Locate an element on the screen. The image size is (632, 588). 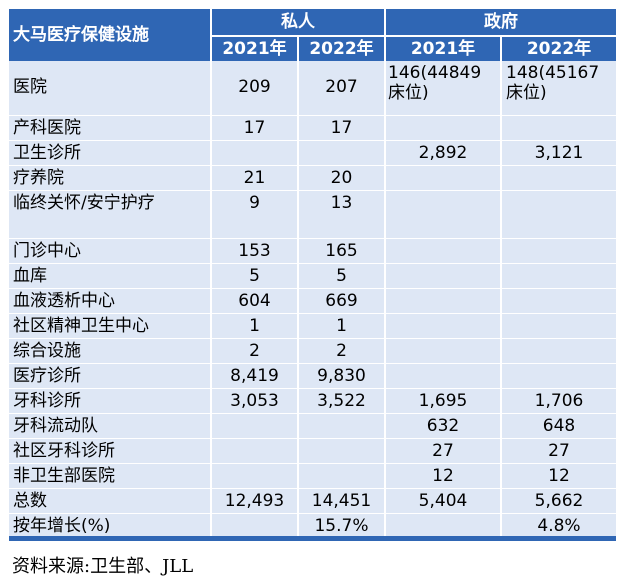
table-row: 总数 12,493 14,451 5,404 5,662 is located at coordinates (312, 501).